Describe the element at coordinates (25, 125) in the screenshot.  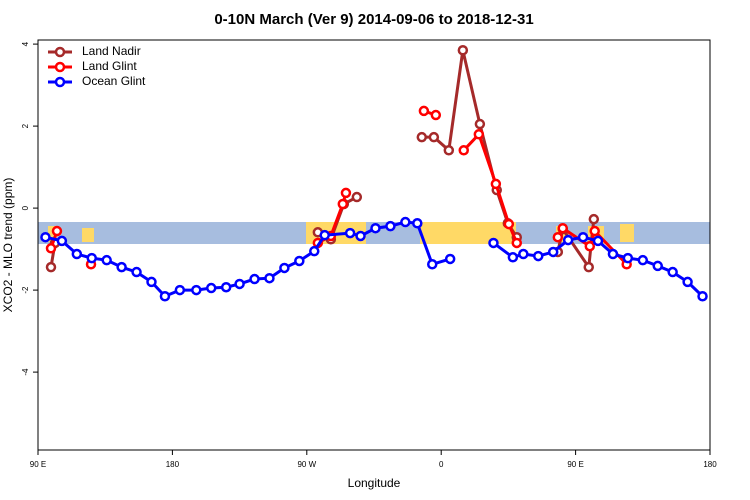
I see `y-tick-label: 2` at that location.